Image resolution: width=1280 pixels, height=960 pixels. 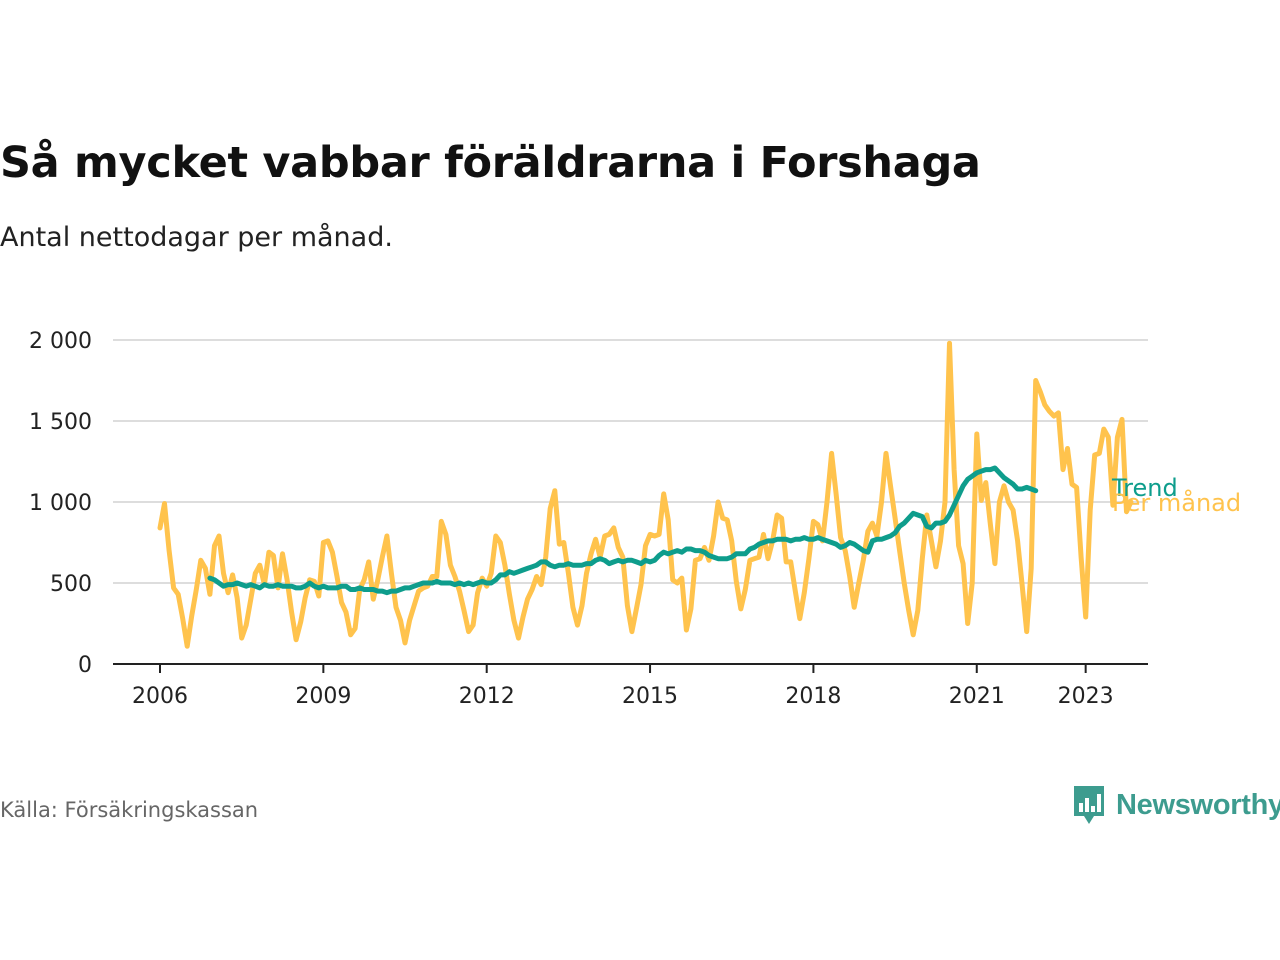 I want to click on brand-logo: Newsworthy, so click(x=1176, y=805).